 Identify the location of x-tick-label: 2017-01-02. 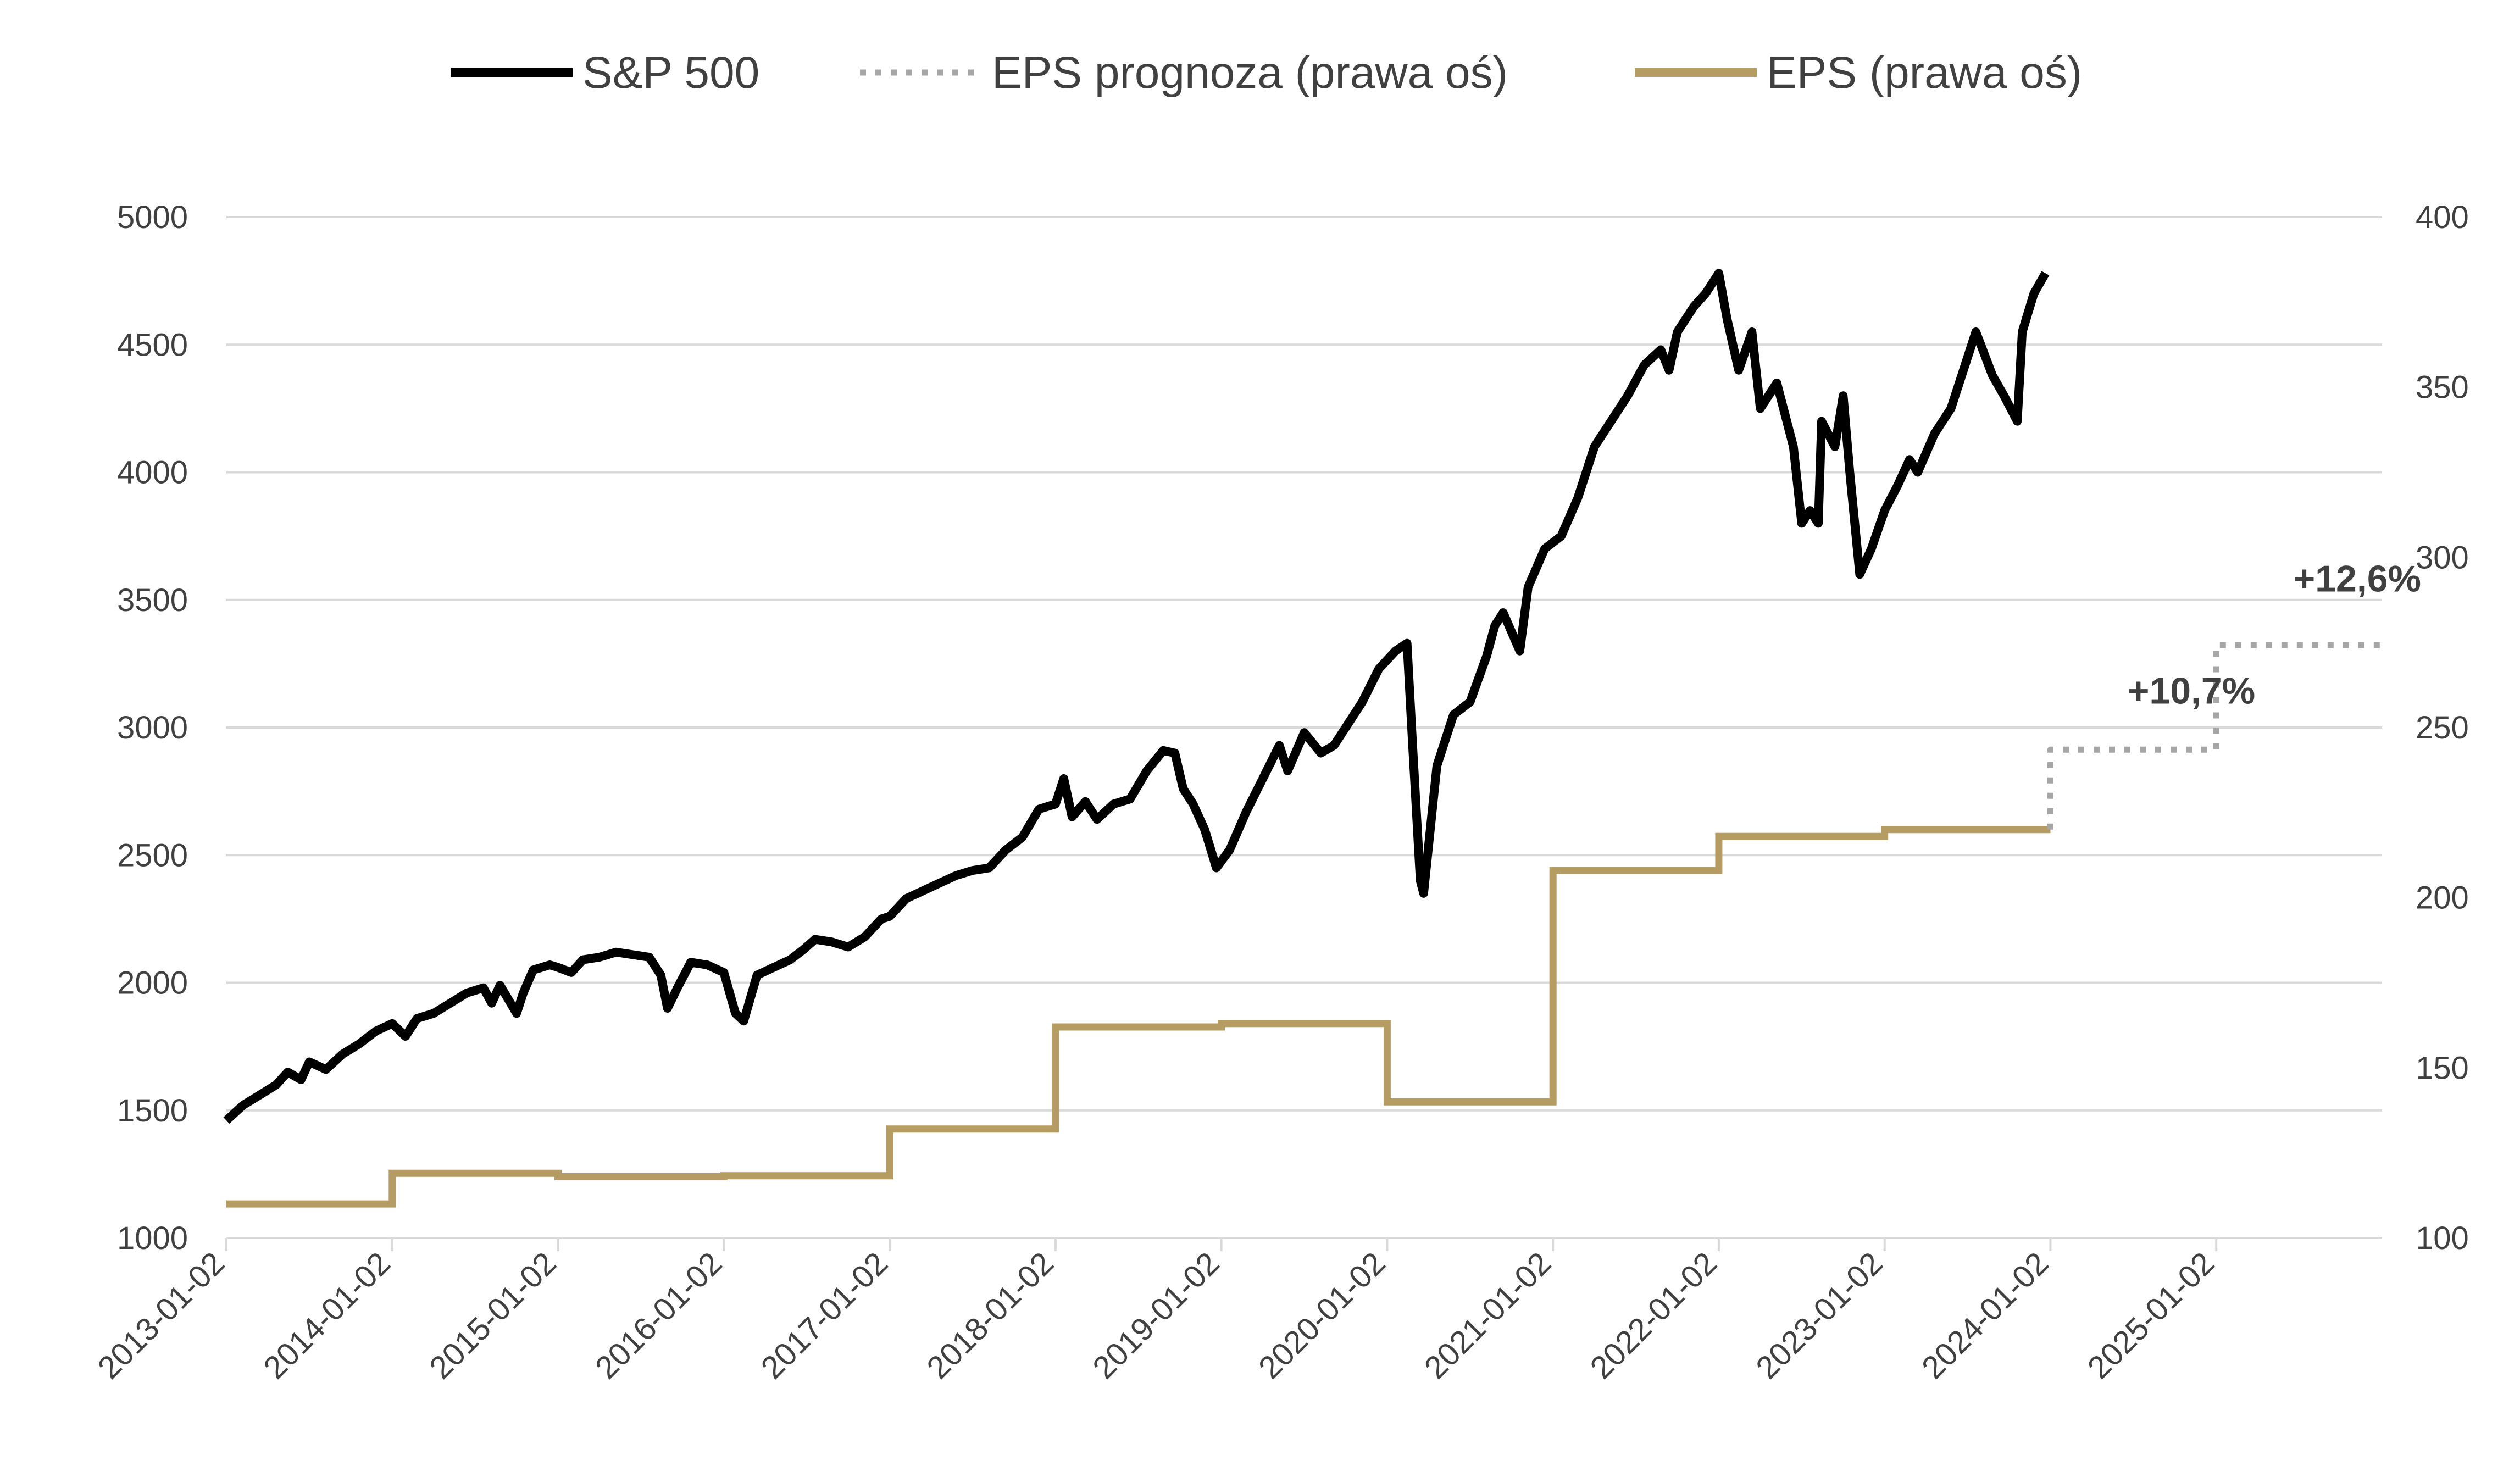
(824, 1315).